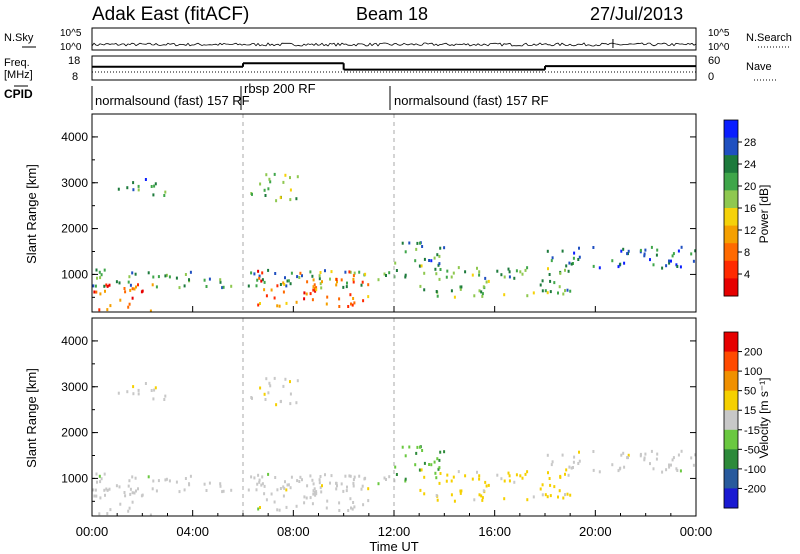 This screenshot has width=800, height=554. Describe the element at coordinates (753, 353) in the screenshot. I see `vel-cbar-tick-label-0: 200` at that location.